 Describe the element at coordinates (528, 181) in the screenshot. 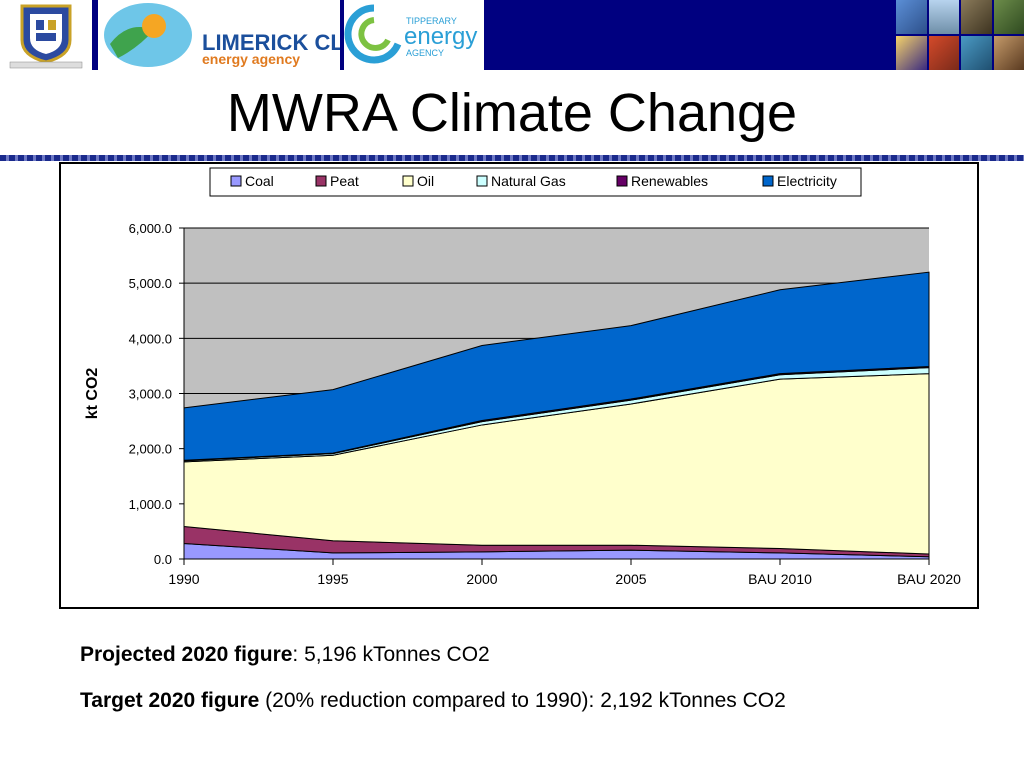

I see `legend-label: Natural Gas` at that location.